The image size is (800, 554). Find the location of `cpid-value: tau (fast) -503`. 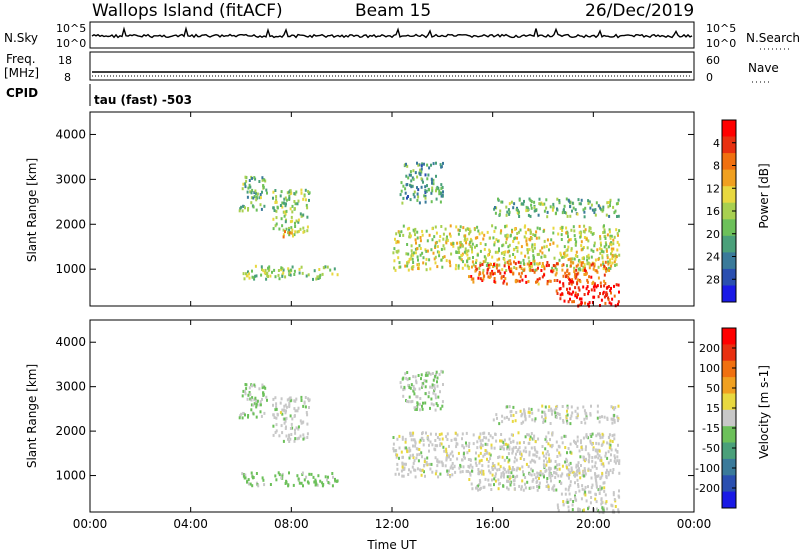

cpid-value: tau (fast) -503 is located at coordinates (143, 100).